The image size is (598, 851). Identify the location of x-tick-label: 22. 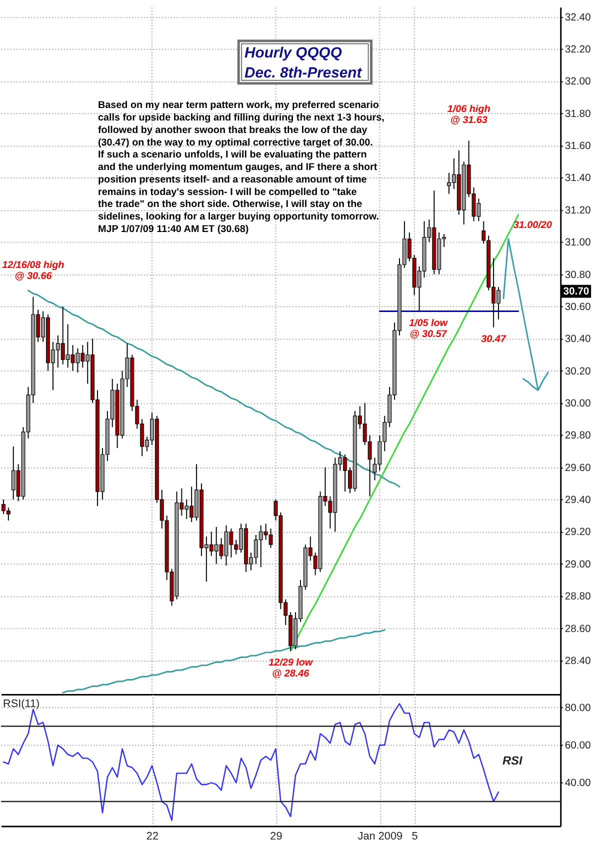
(152, 836).